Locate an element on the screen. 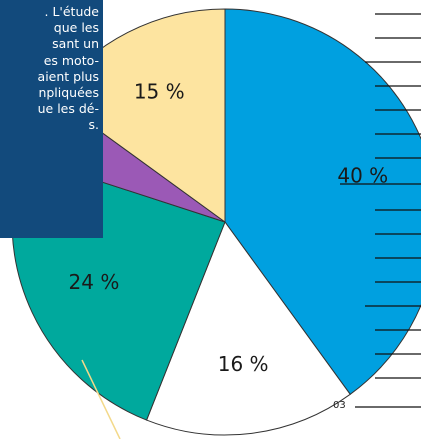 The image size is (421, 439). text-line: s. is located at coordinates (94, 125).